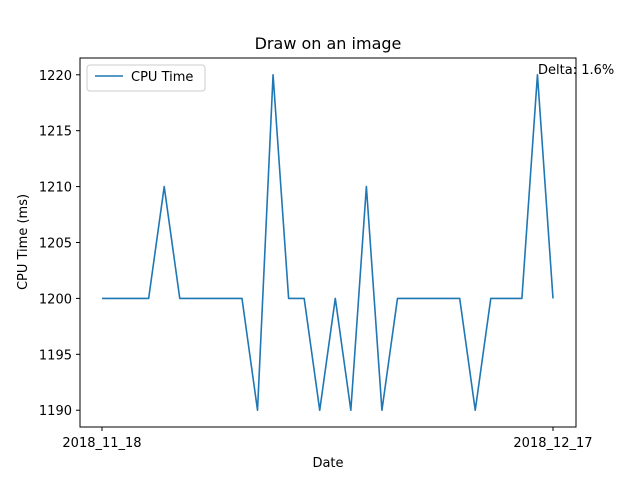  What do you see at coordinates (55, 355) in the screenshot?
I see `y-tick-label: 1195` at bounding box center [55, 355].